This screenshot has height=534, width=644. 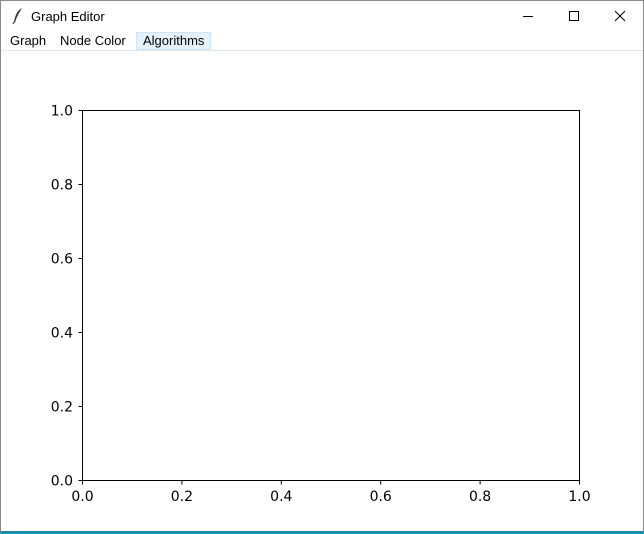 I want to click on minimize-icon, so click(x=528, y=16).